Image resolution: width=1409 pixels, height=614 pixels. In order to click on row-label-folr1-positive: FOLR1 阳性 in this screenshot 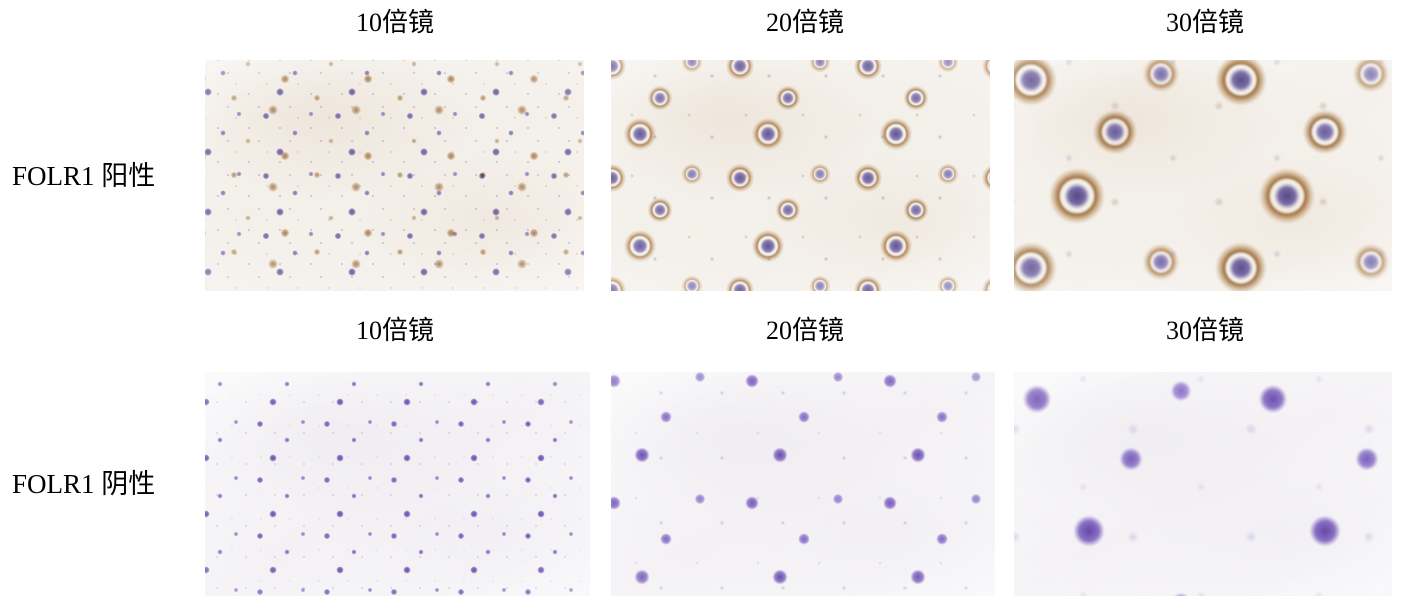, I will do `click(84, 176)`.